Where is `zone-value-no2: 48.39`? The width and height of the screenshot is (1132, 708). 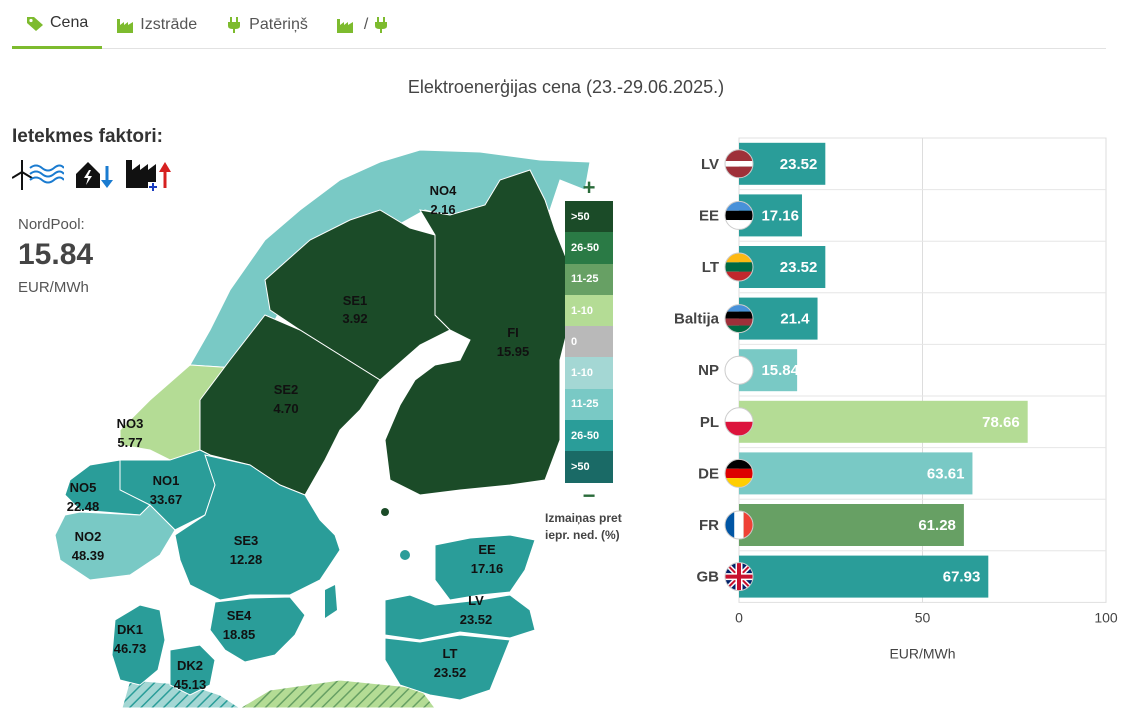
zone-value-no2: 48.39 is located at coordinates (88, 555).